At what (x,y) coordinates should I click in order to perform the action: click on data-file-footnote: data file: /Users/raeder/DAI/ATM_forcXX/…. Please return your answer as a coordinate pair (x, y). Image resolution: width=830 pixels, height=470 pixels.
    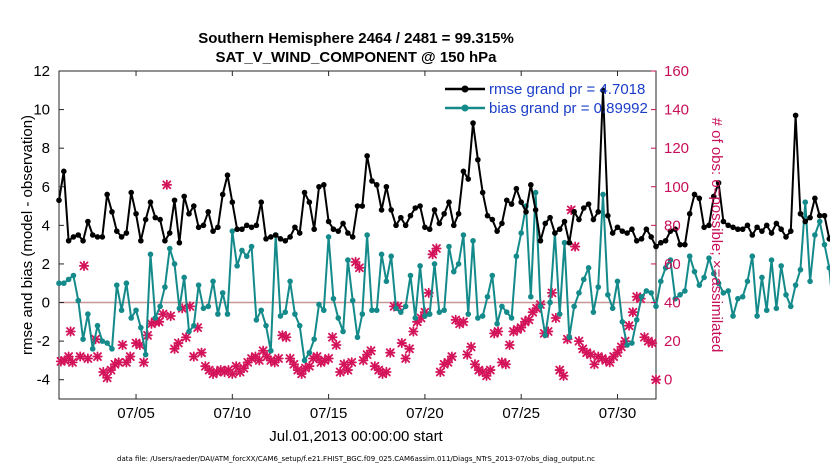
    Looking at the image, I should click on (356, 459).